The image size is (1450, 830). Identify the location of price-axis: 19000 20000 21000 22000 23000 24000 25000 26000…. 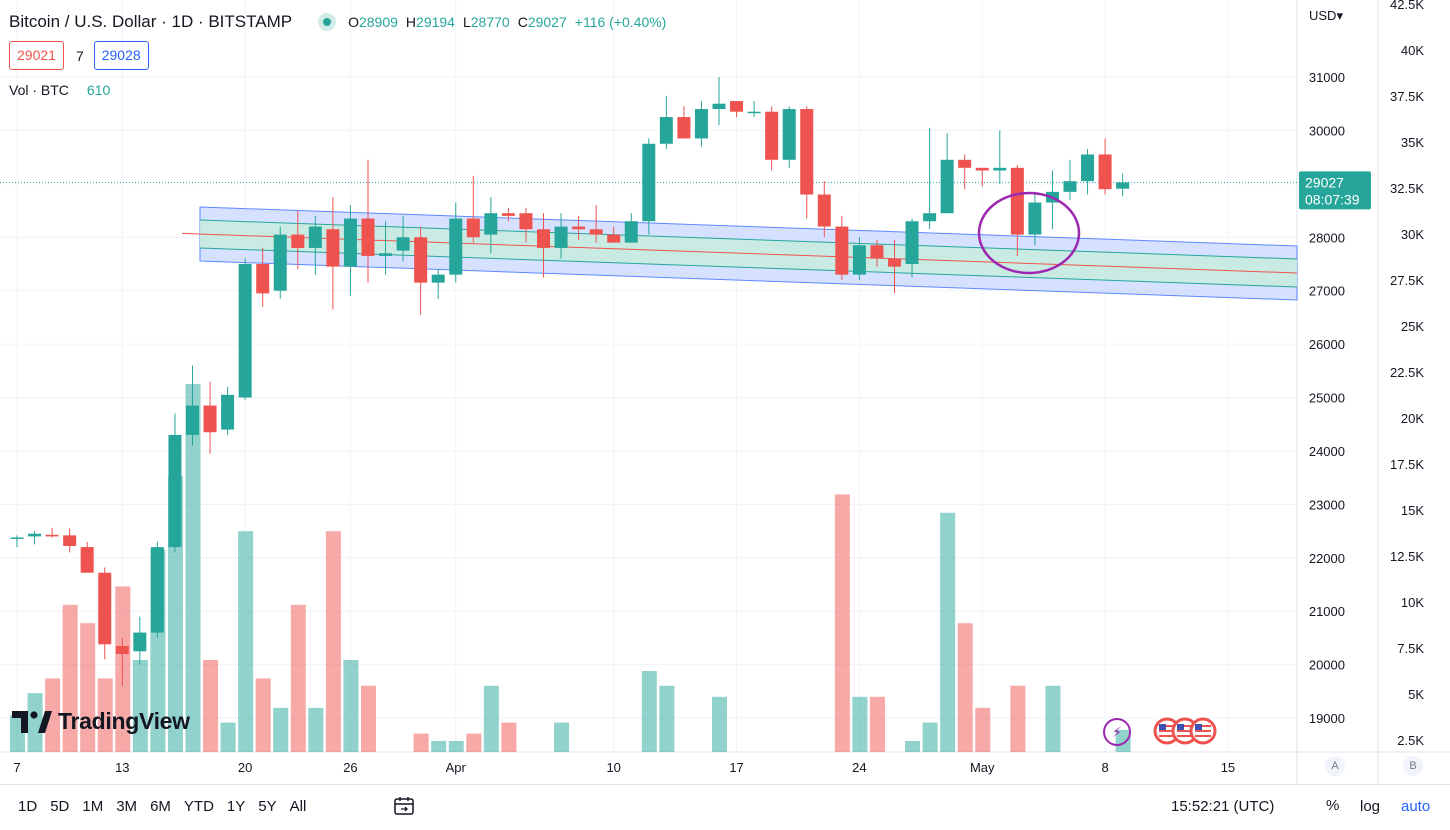
(1327, 398).